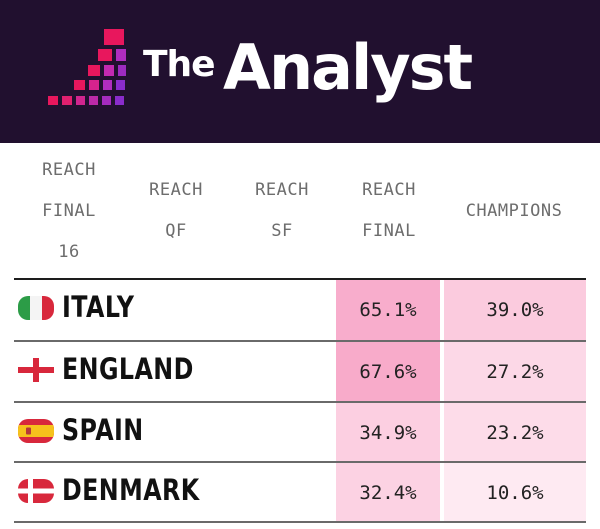  I want to click on team-name: SPAIN, so click(103, 430).